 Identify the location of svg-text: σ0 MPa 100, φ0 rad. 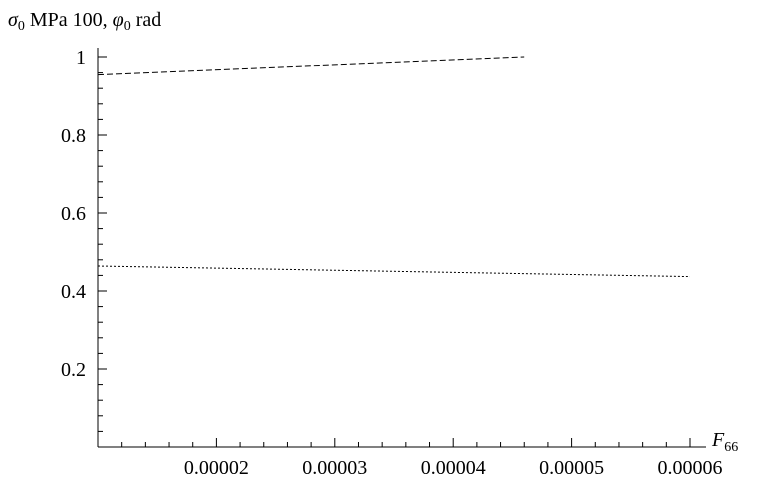
(84, 21).